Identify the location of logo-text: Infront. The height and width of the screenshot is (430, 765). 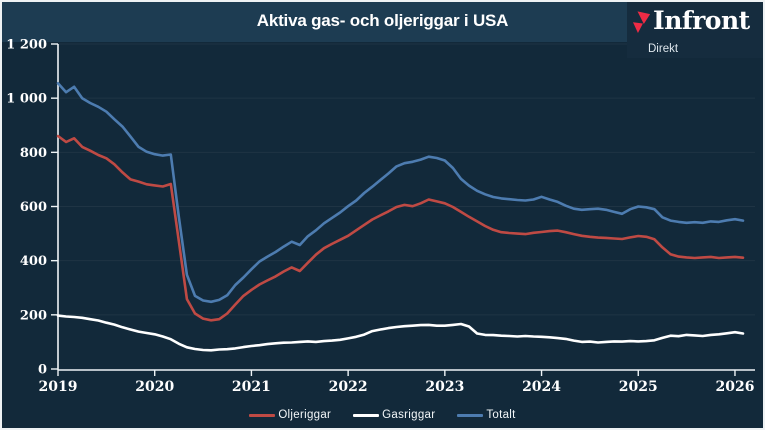
(701, 20).